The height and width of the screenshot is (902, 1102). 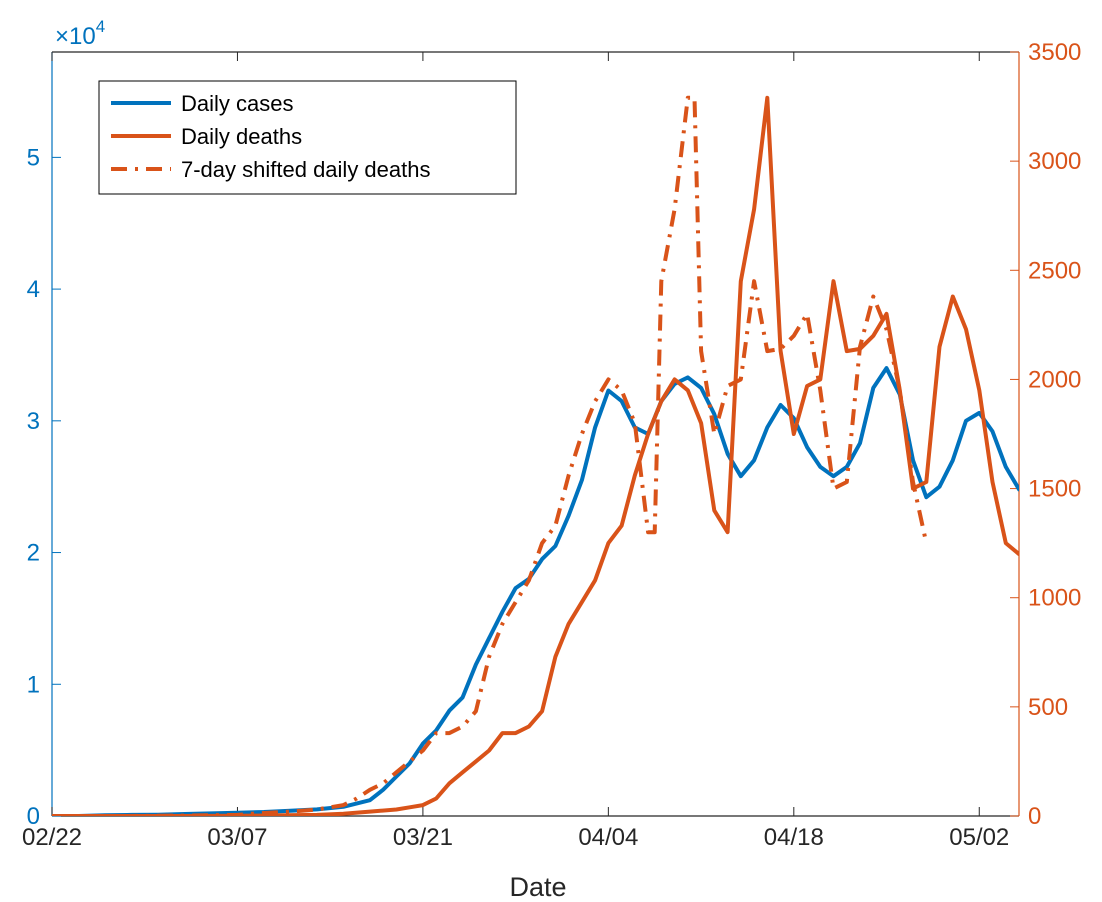 I want to click on left-axis-exponent-power: 4, so click(x=100, y=26).